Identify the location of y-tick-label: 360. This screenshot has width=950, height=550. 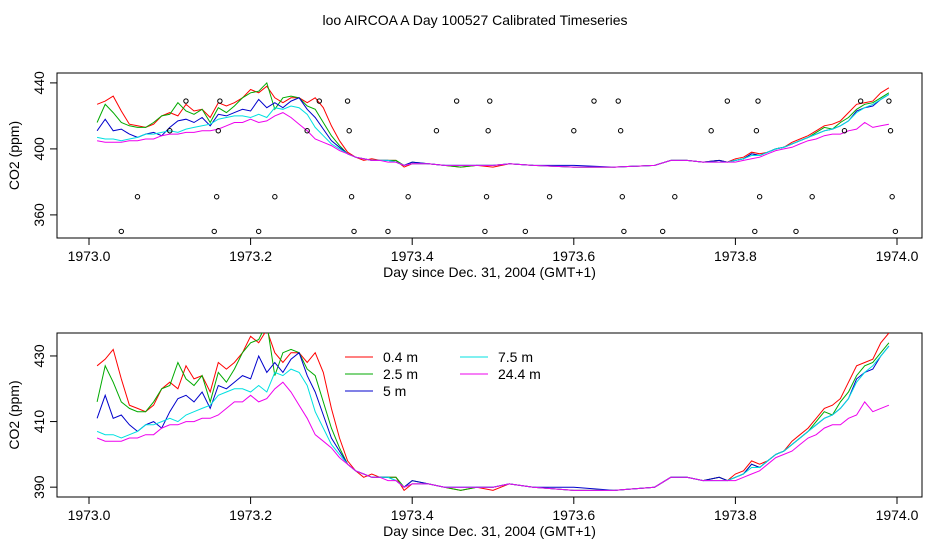
(39, 215).